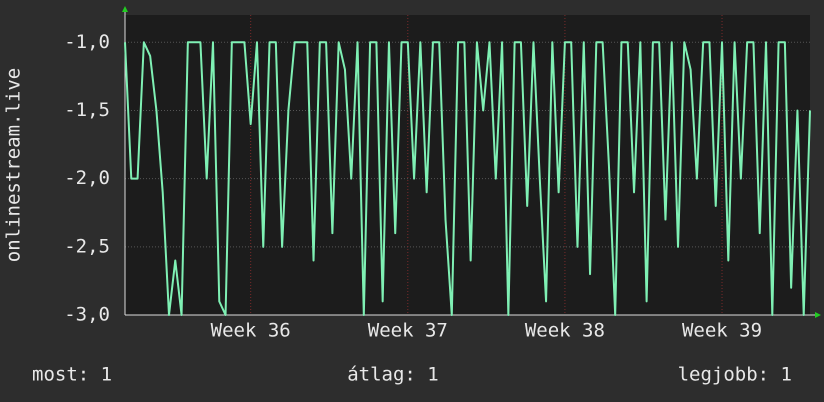 Image resolution: width=824 pixels, height=402 pixels. What do you see at coordinates (87, 110) in the screenshot?
I see `y-tick-label: -1,5` at bounding box center [87, 110].